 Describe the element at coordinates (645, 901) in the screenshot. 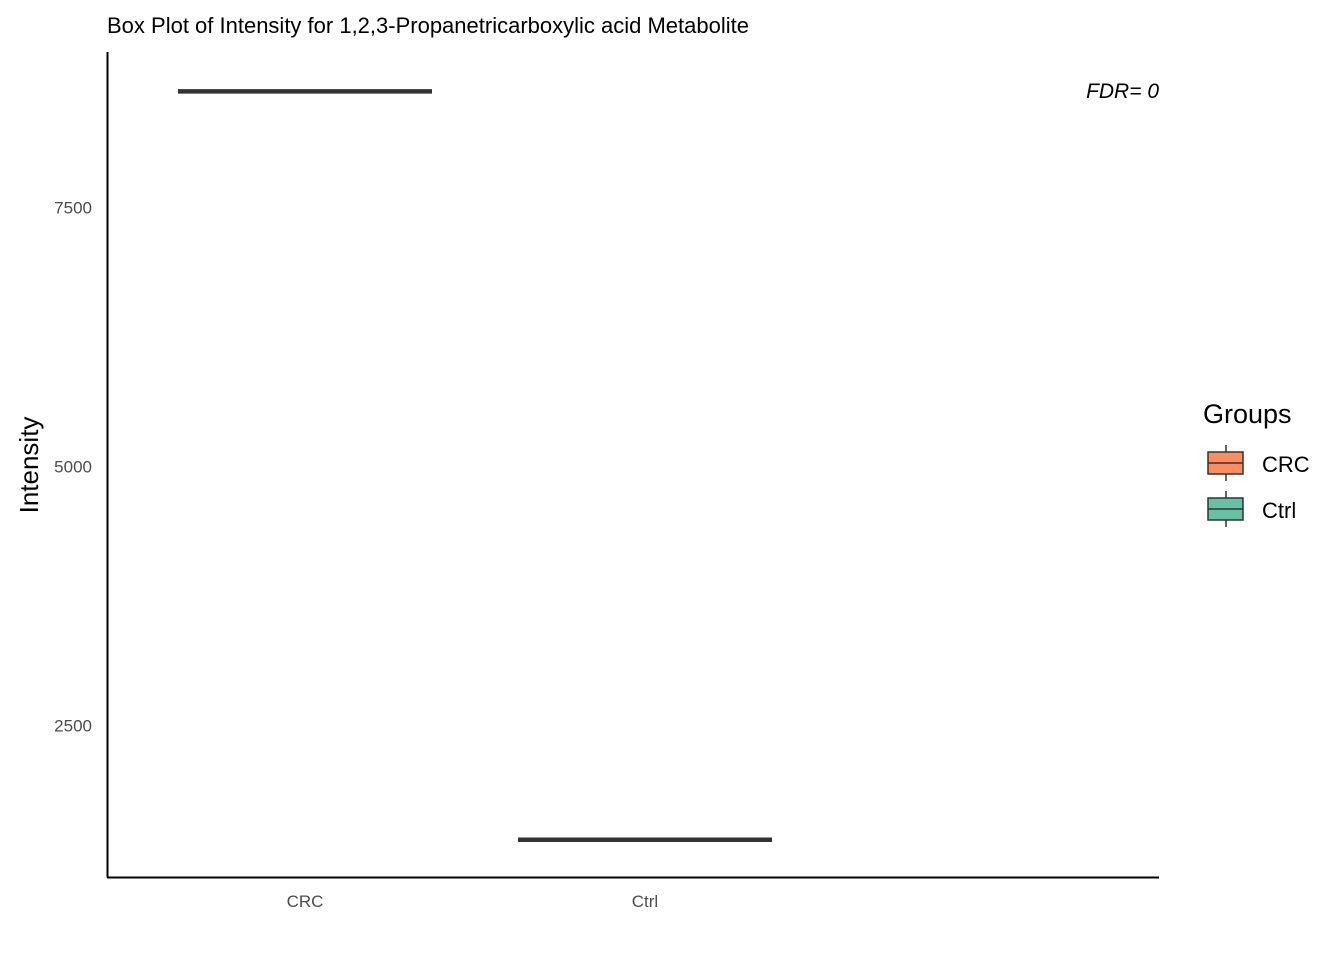

I see `x-tick-label: Ctrl` at that location.